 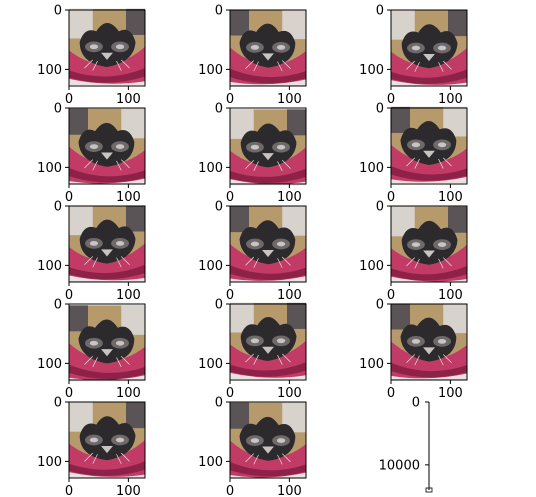 I want to click on panel-13: 0 100 0 100, so click(x=91, y=446).